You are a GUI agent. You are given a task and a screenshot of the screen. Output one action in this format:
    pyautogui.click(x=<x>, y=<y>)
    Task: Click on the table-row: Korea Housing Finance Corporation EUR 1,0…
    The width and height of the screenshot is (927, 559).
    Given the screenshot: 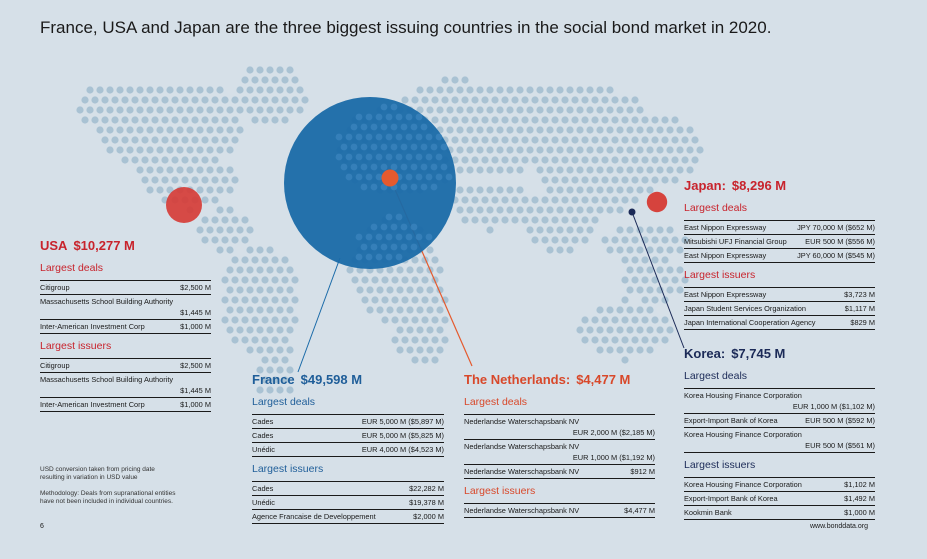 What is the action you would take?
    pyautogui.click(x=779, y=400)
    